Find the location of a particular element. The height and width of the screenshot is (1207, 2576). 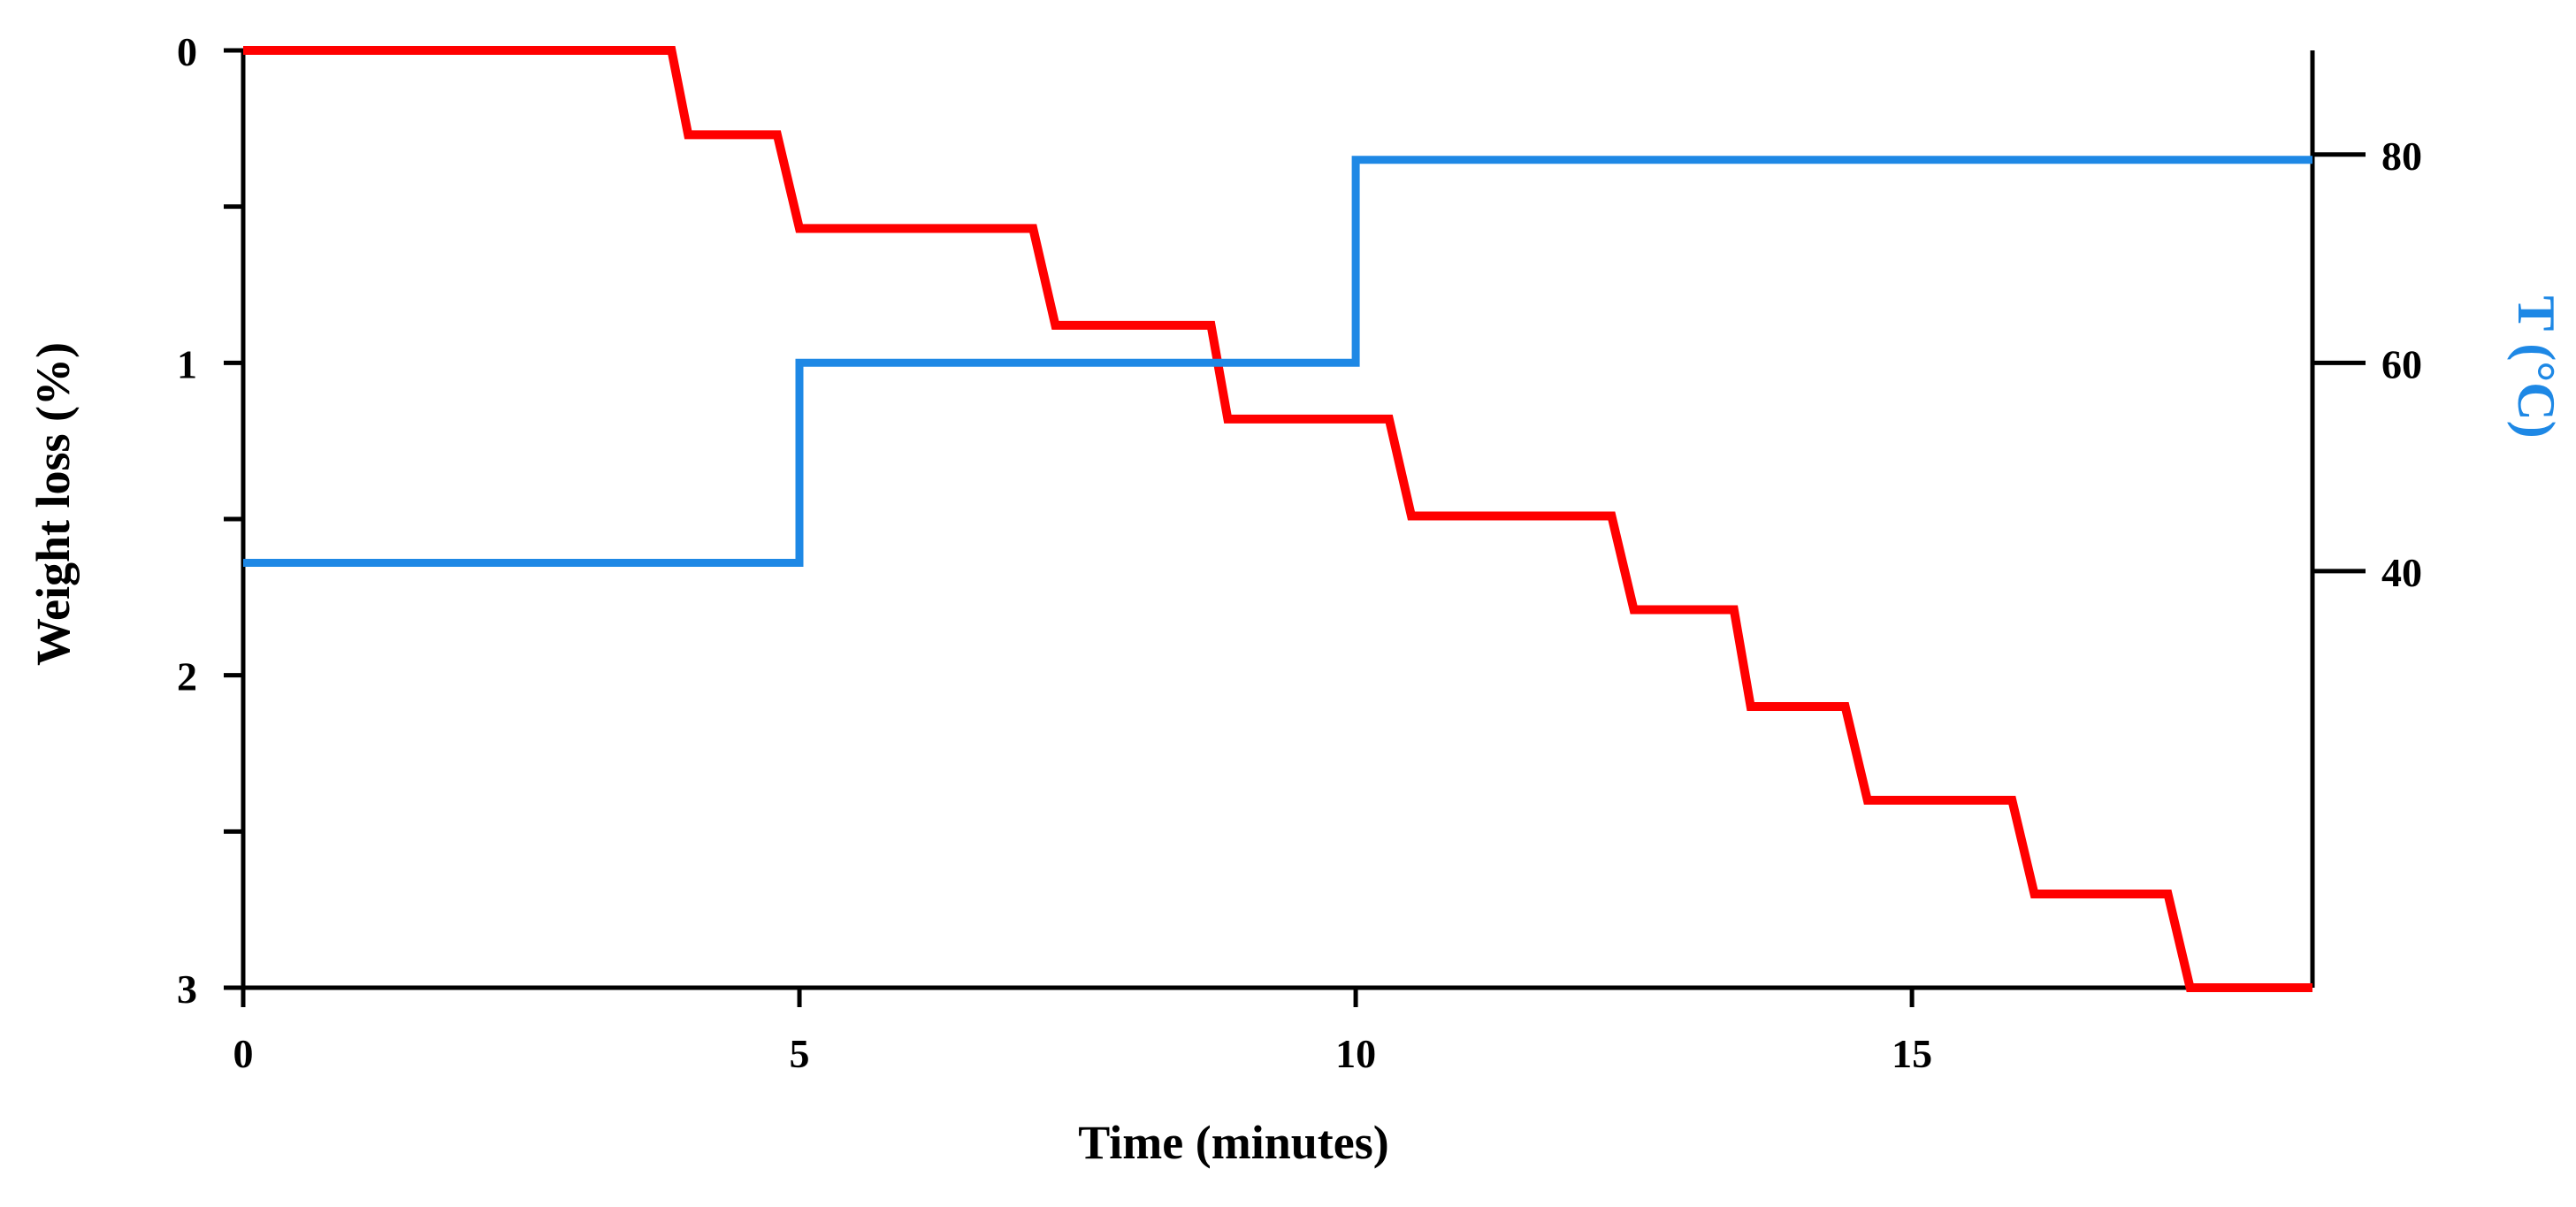

y-left-tick-label-3: 3 is located at coordinates (187, 989).